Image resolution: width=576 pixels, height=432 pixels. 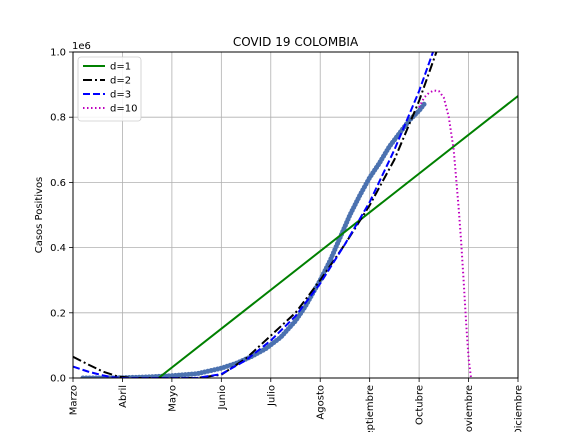 I want to click on y-tick-label: 1.0, so click(x=58, y=53).